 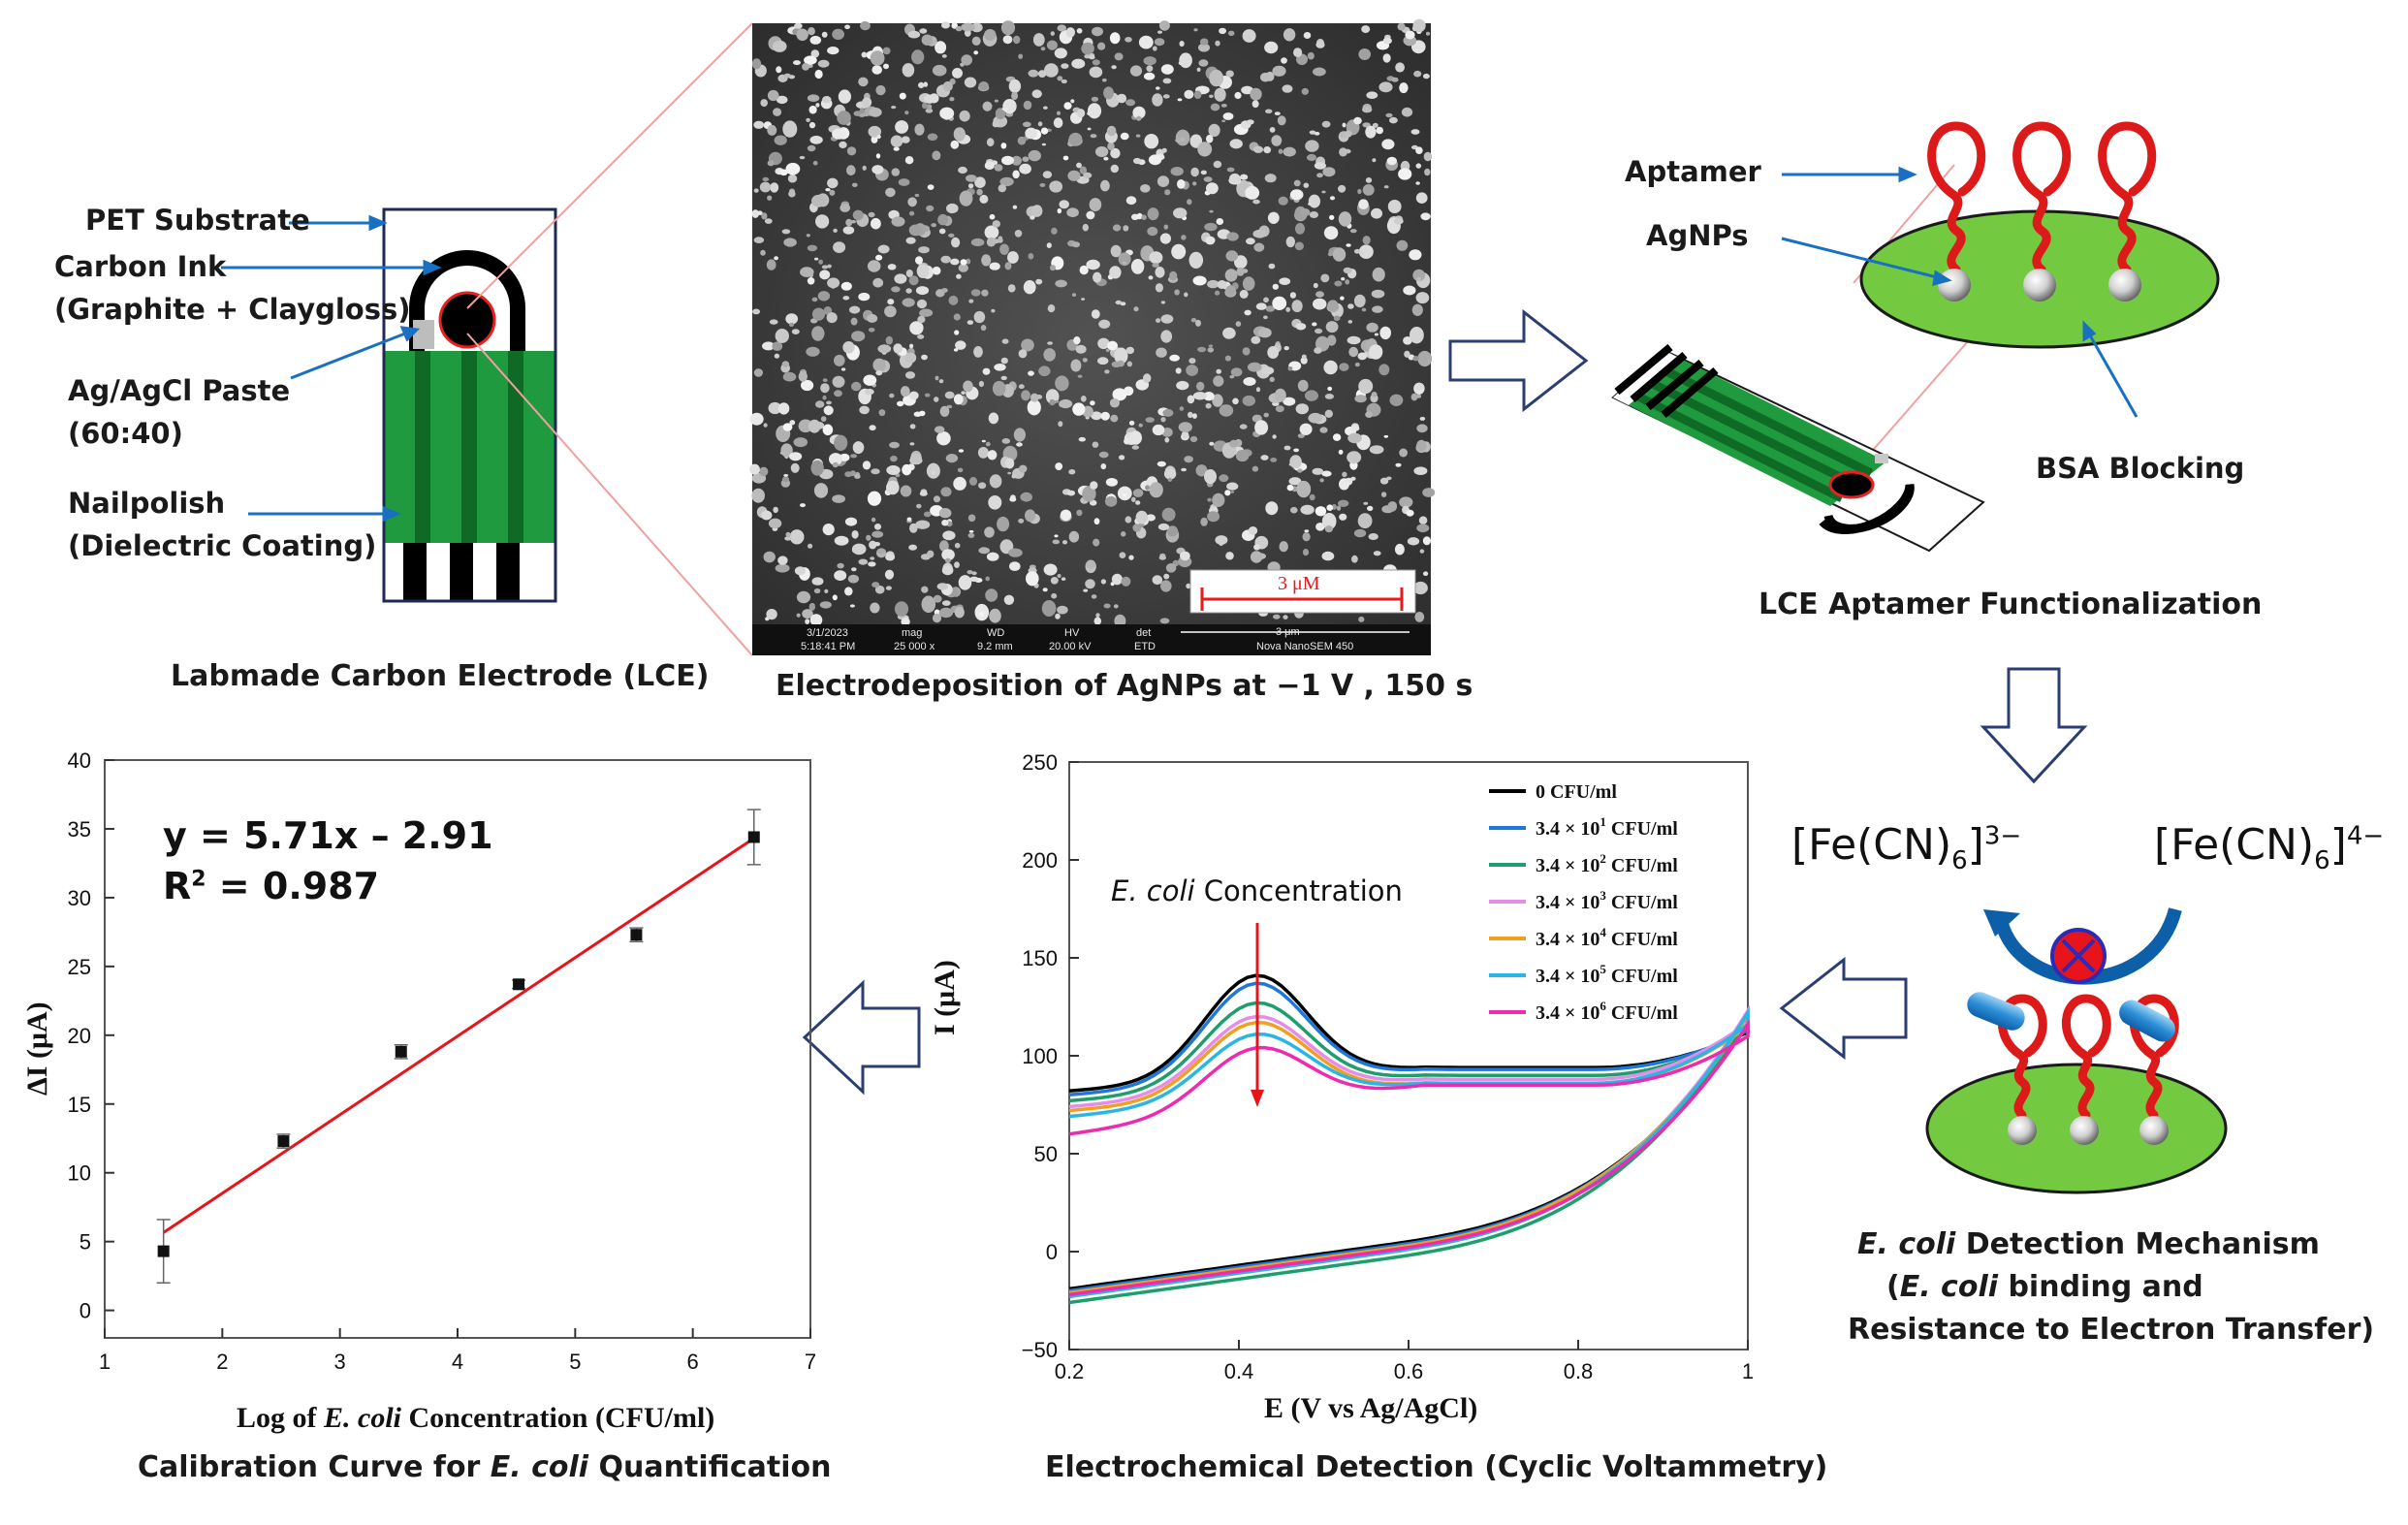 I want to click on cal-fit-line, so click(x=458, y=1035).